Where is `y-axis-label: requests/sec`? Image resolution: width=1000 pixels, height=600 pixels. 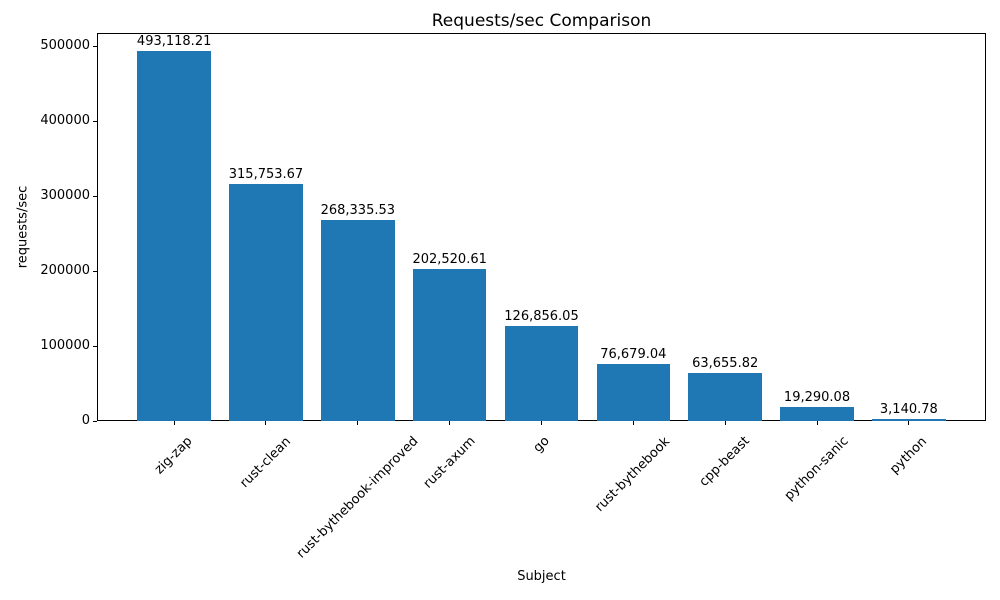 y-axis-label: requests/sec is located at coordinates (23, 227).